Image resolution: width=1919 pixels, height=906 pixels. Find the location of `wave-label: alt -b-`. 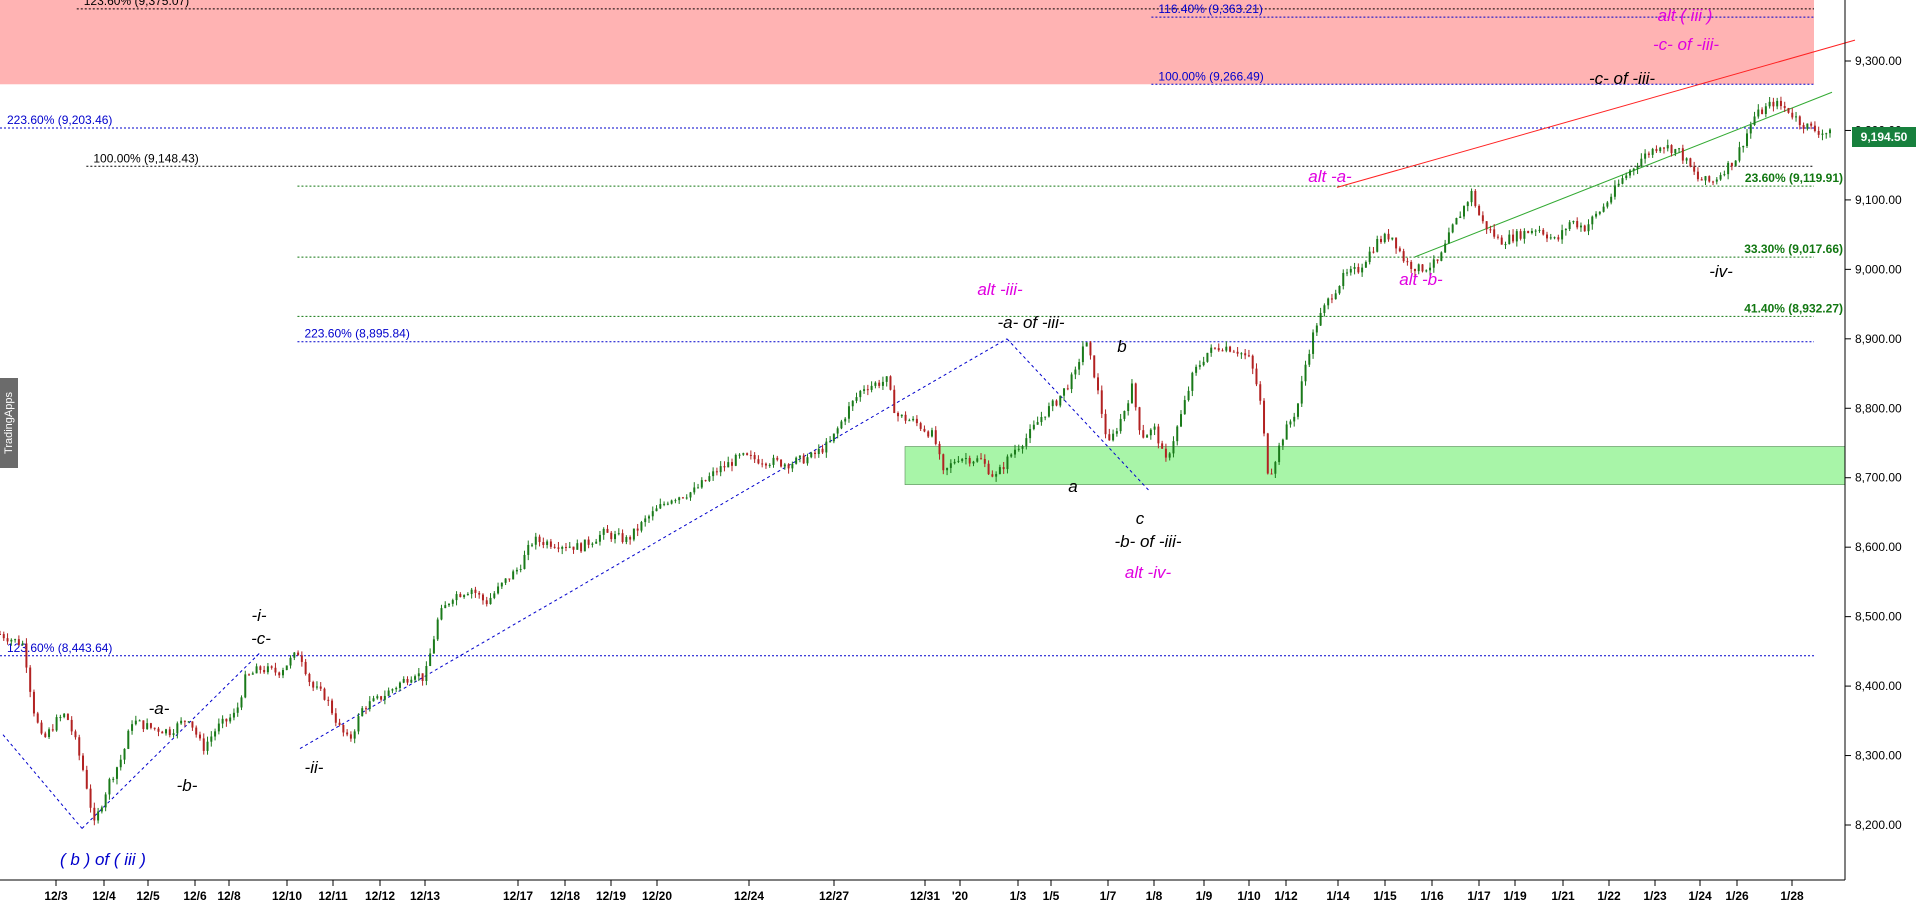

wave-label: alt -b- is located at coordinates (1421, 279).